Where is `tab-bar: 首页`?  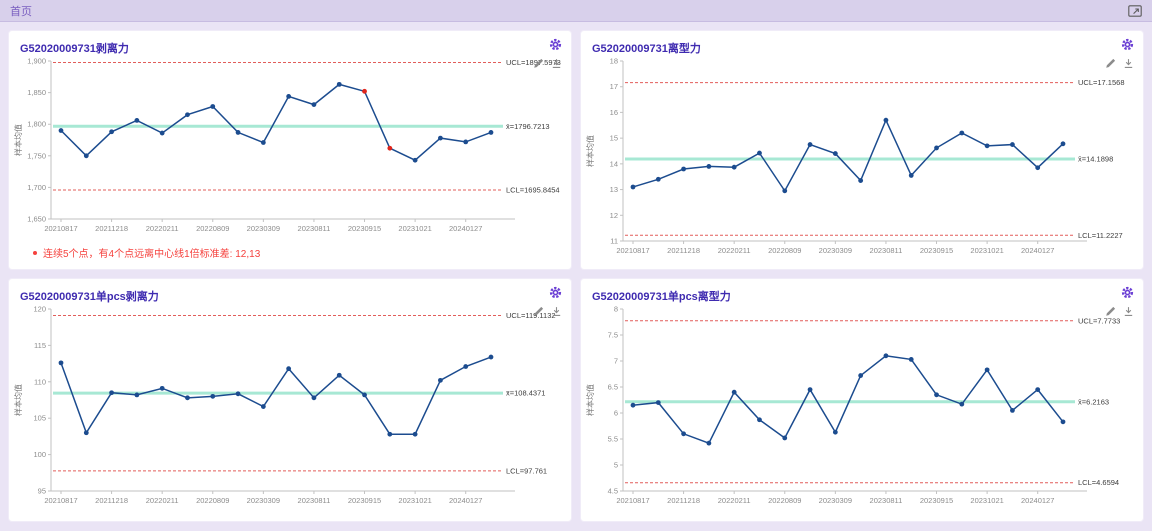
tab-bar: 首页 is located at coordinates (576, 11).